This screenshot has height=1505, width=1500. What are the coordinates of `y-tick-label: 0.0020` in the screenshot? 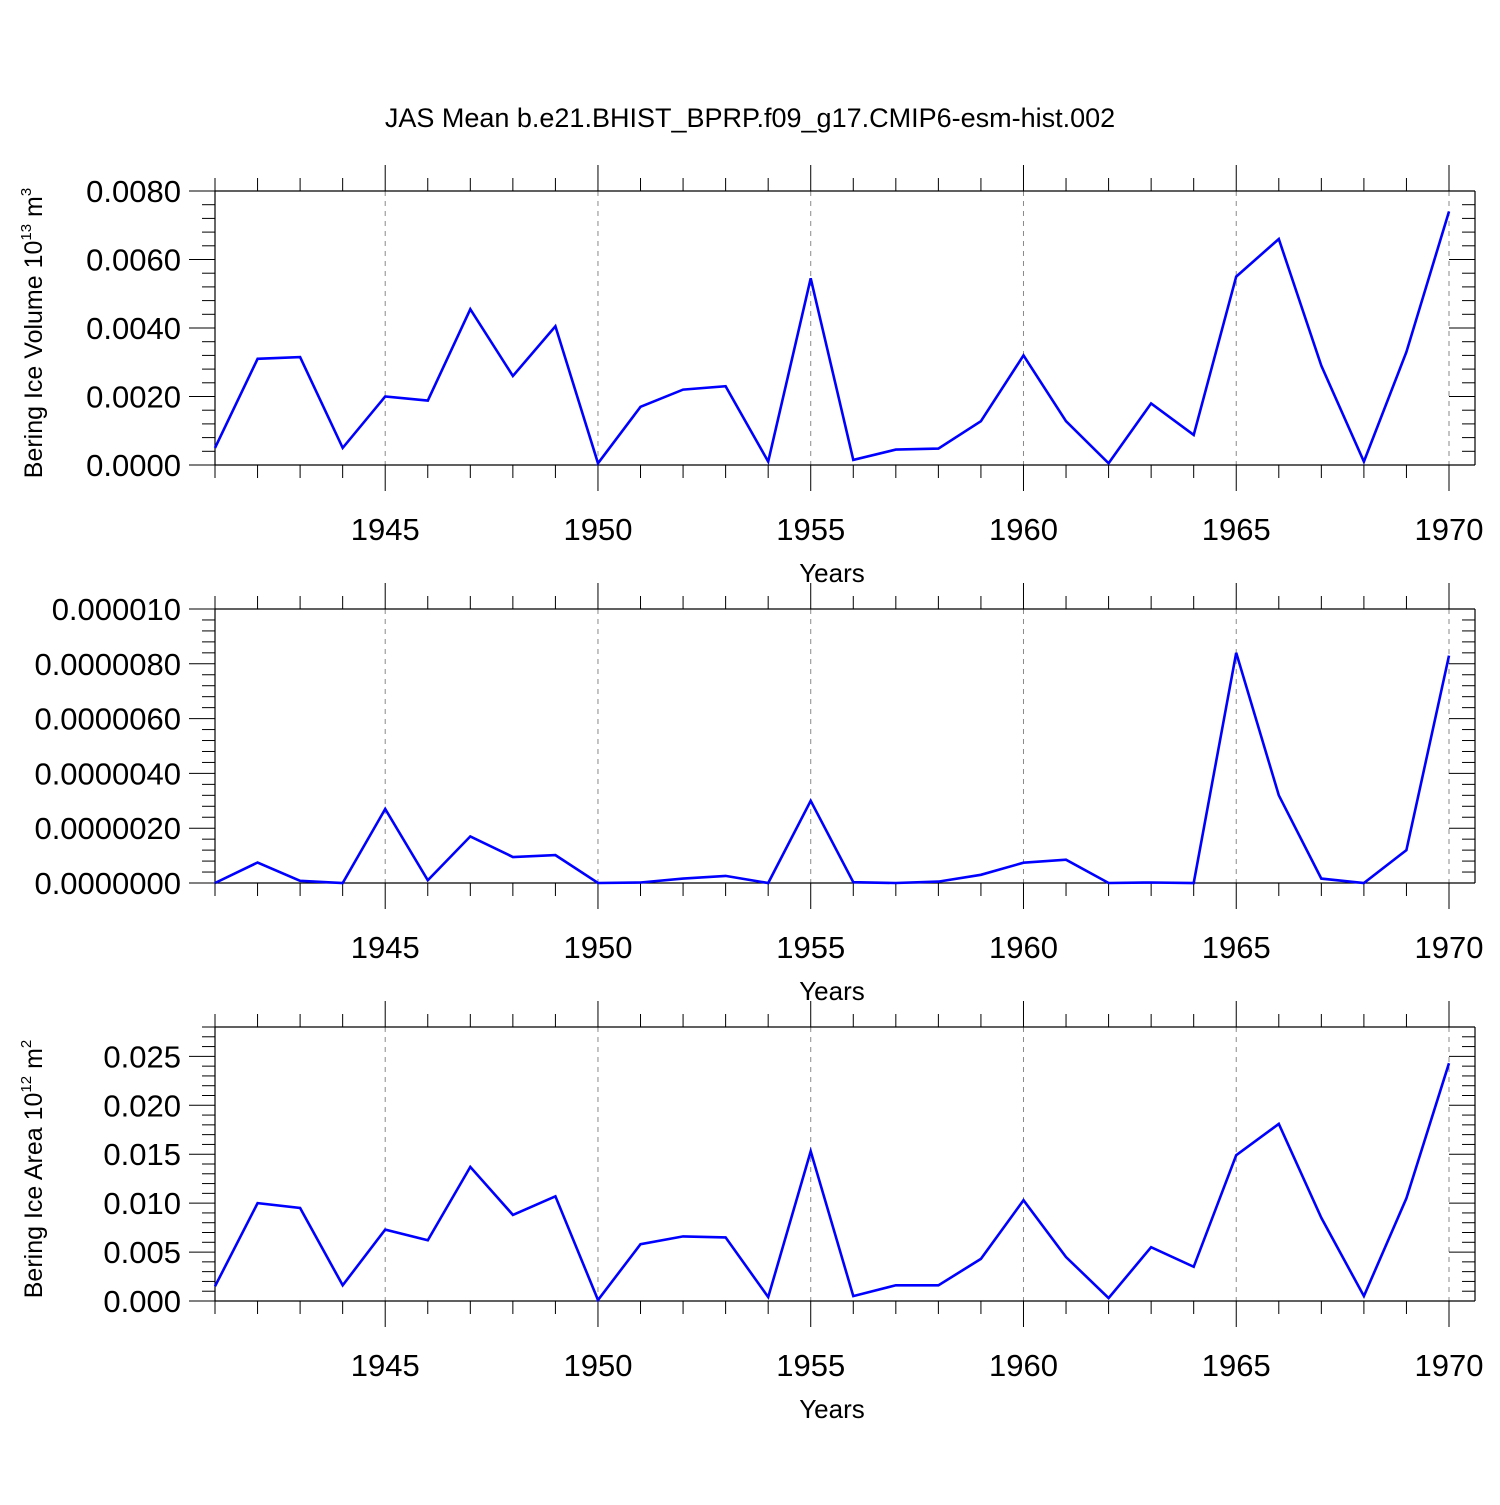 It's located at (133, 397).